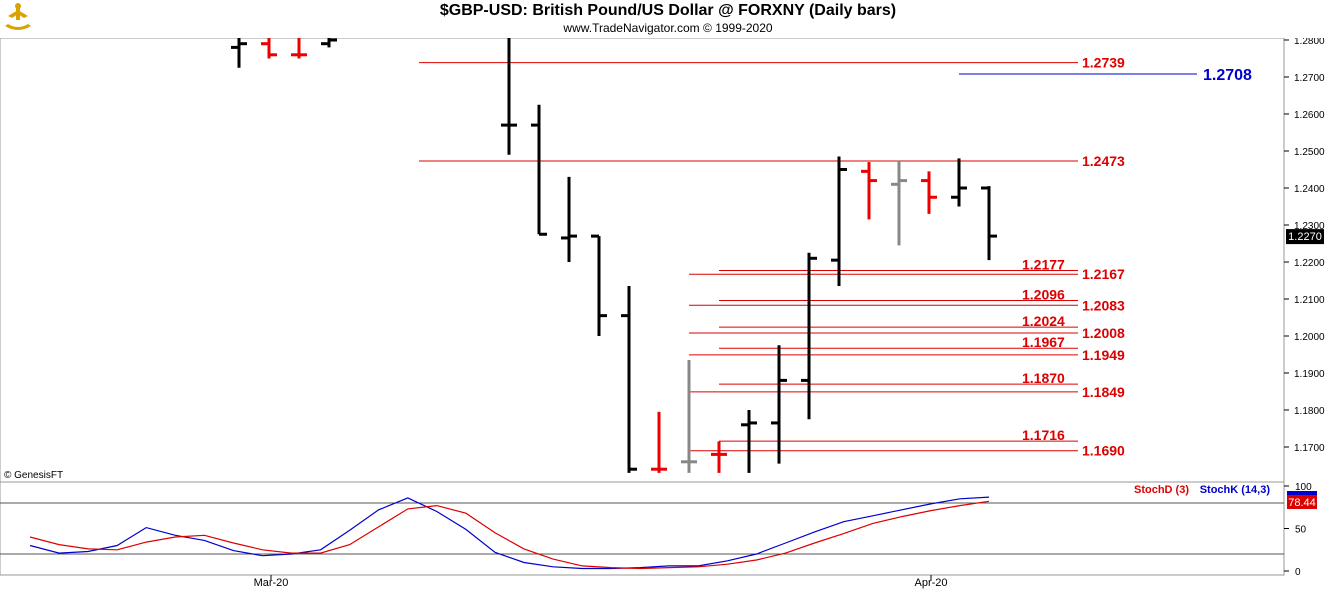  Describe the element at coordinates (930, 583) in the screenshot. I see `date-label-apr: Apr-20` at that location.